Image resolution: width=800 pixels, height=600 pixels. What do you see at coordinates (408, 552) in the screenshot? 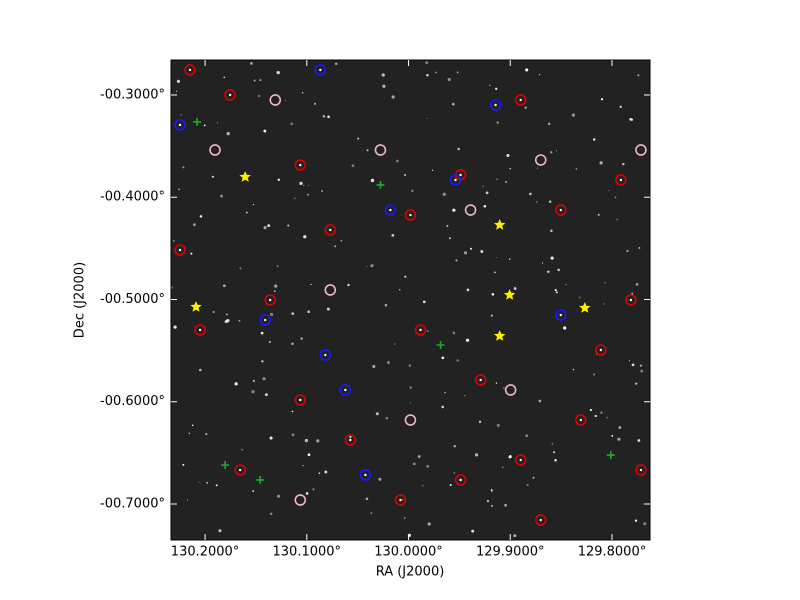
I see `x-tick-label: 130.0000°` at bounding box center [408, 552].